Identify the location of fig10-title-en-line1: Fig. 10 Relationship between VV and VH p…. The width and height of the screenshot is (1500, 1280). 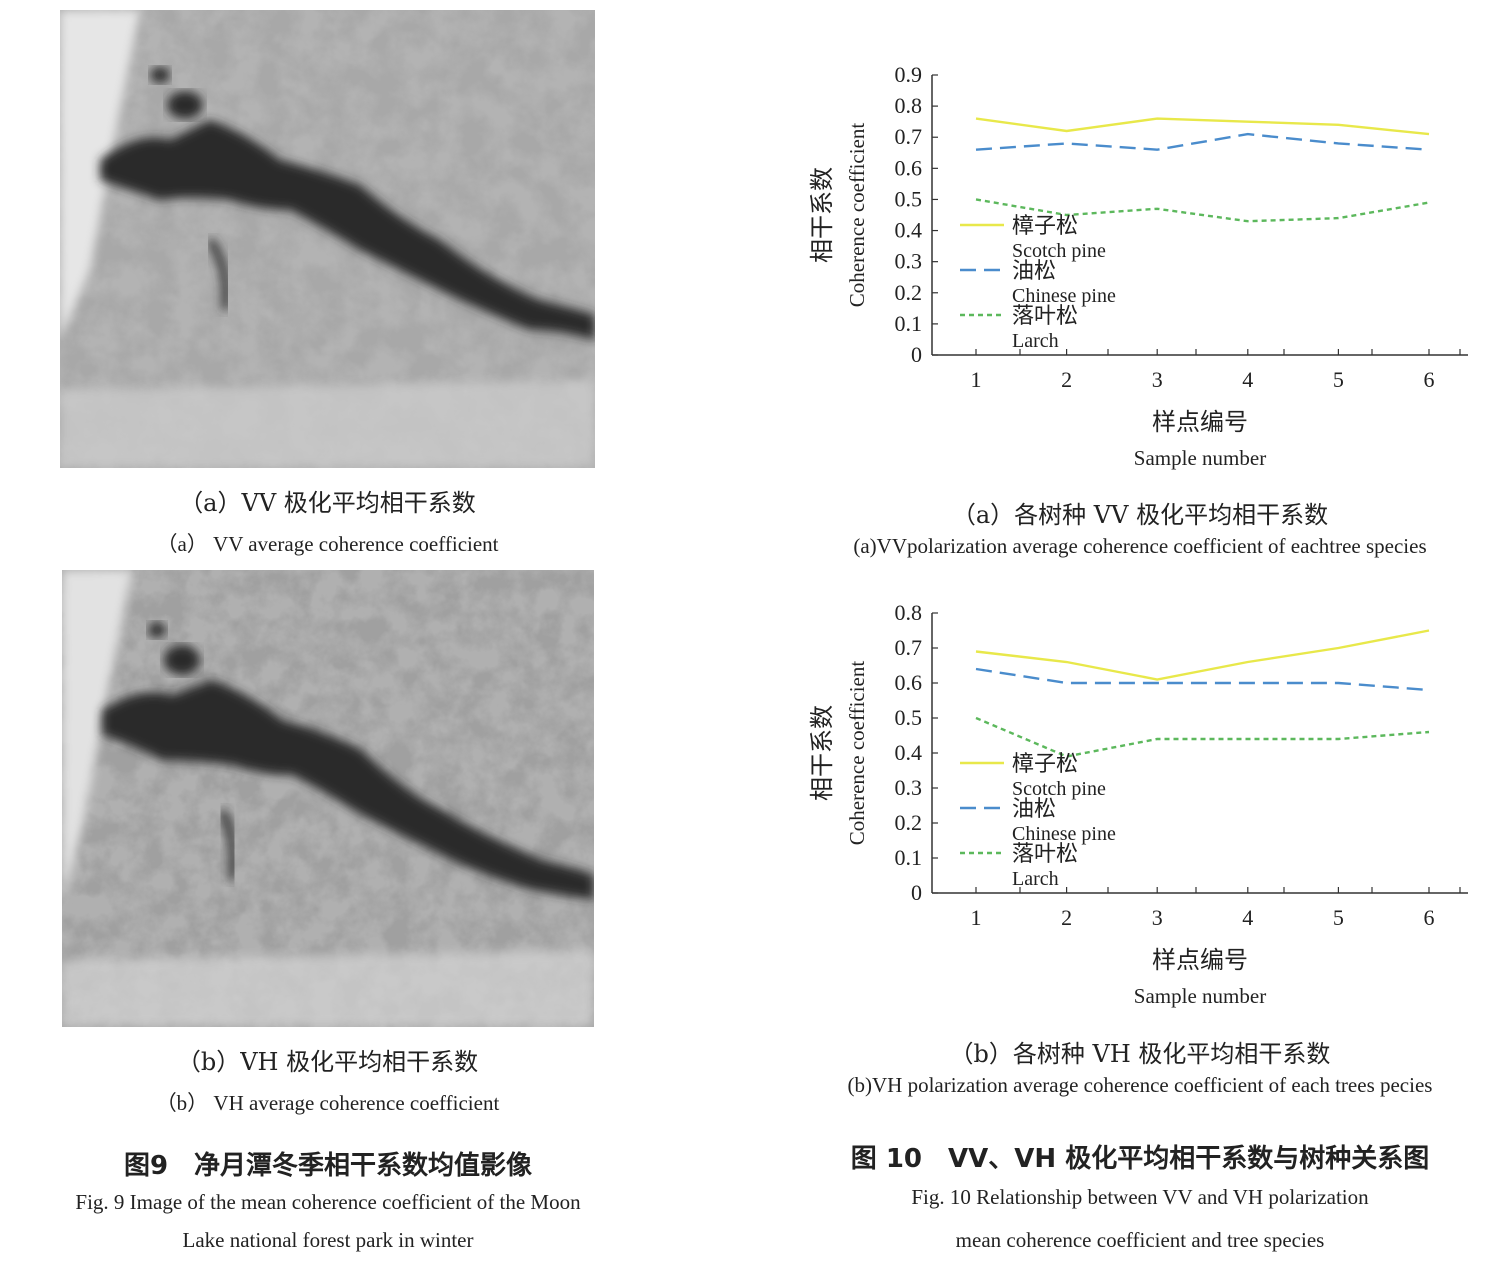
(1140, 1197).